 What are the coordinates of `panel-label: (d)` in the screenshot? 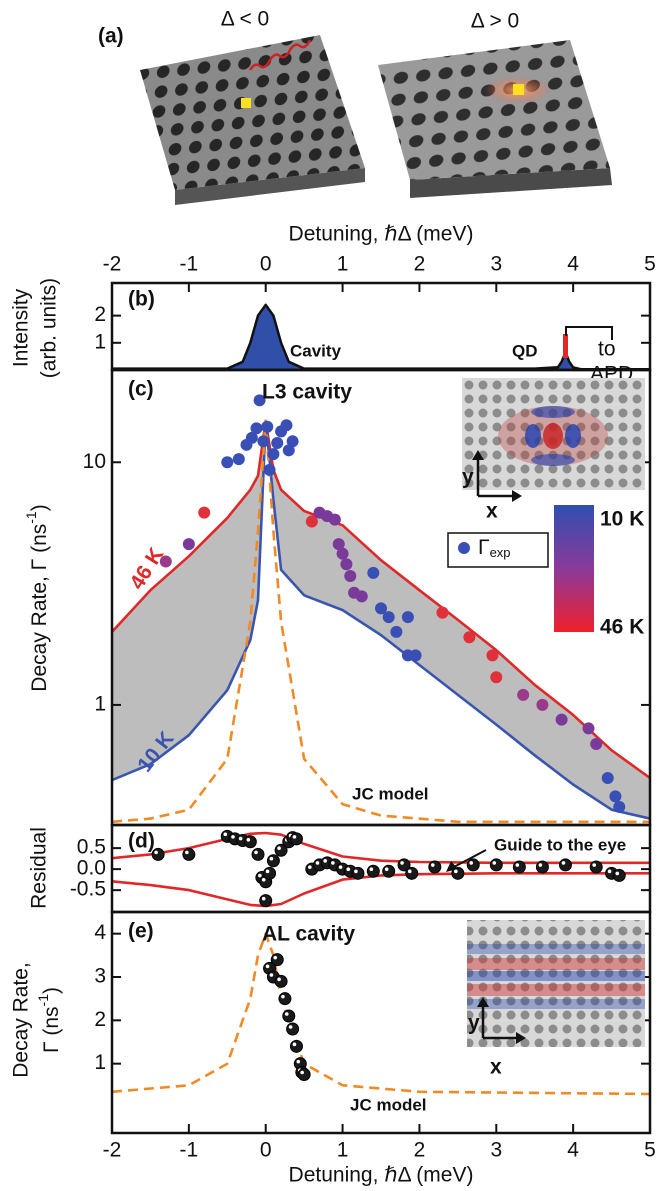 It's located at (141, 841).